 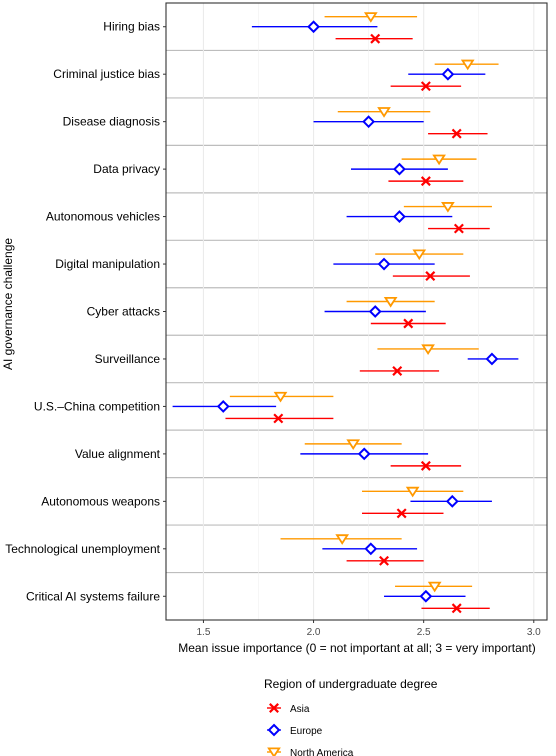 What do you see at coordinates (322, 752) in the screenshot?
I see `legend-label: North America` at bounding box center [322, 752].